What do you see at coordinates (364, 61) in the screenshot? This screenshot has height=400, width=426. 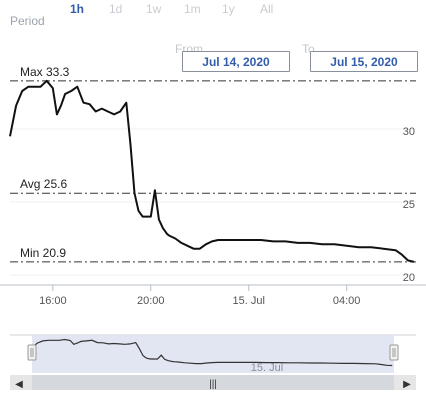 I see `to-date-input: Jul 15, 2020` at bounding box center [364, 61].